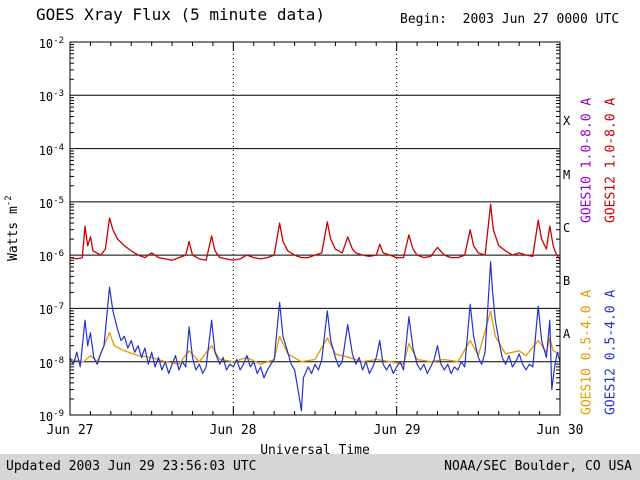 The width and height of the screenshot is (640, 480). I want to click on legend-label-3: GOES12 0.5-4.0 A, so click(611, 352).